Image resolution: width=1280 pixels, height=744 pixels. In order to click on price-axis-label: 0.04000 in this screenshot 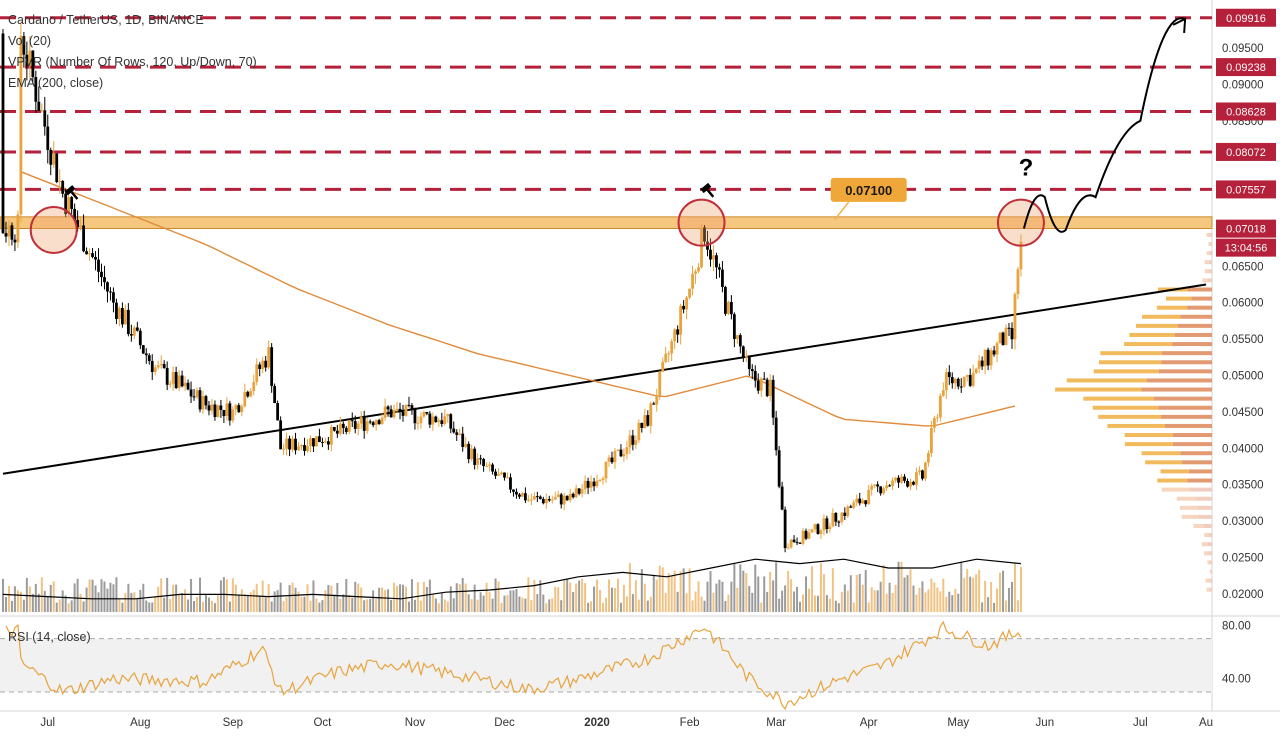, I will do `click(1243, 449)`.